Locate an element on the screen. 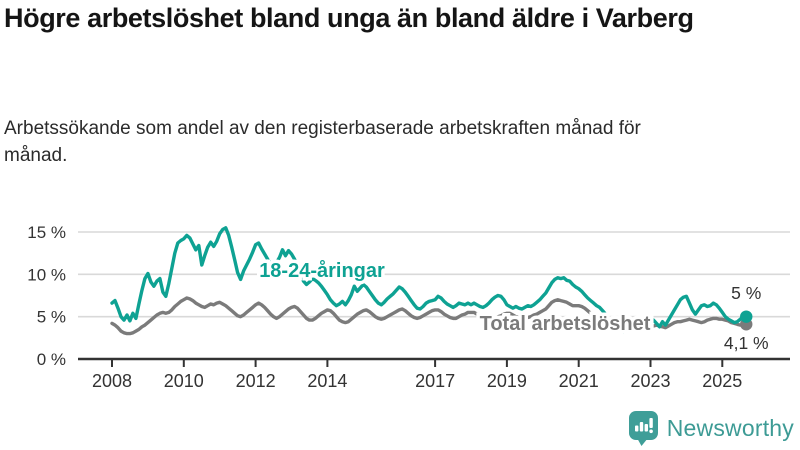  x-axis-tick-label: 2008 is located at coordinates (112, 381).